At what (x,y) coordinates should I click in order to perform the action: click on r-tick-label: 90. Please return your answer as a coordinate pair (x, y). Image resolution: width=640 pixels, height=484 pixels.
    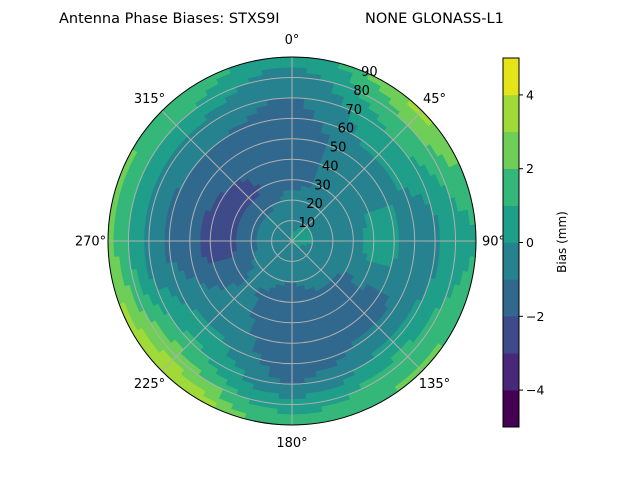
    Looking at the image, I should click on (369, 72).